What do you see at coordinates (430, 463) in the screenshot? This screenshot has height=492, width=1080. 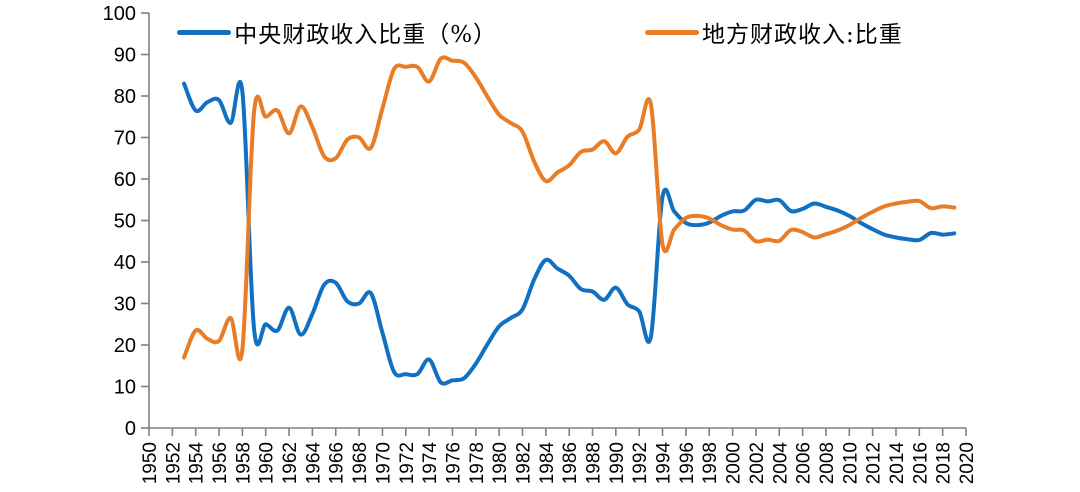 I see `x-tick-label: 1974` at bounding box center [430, 463].